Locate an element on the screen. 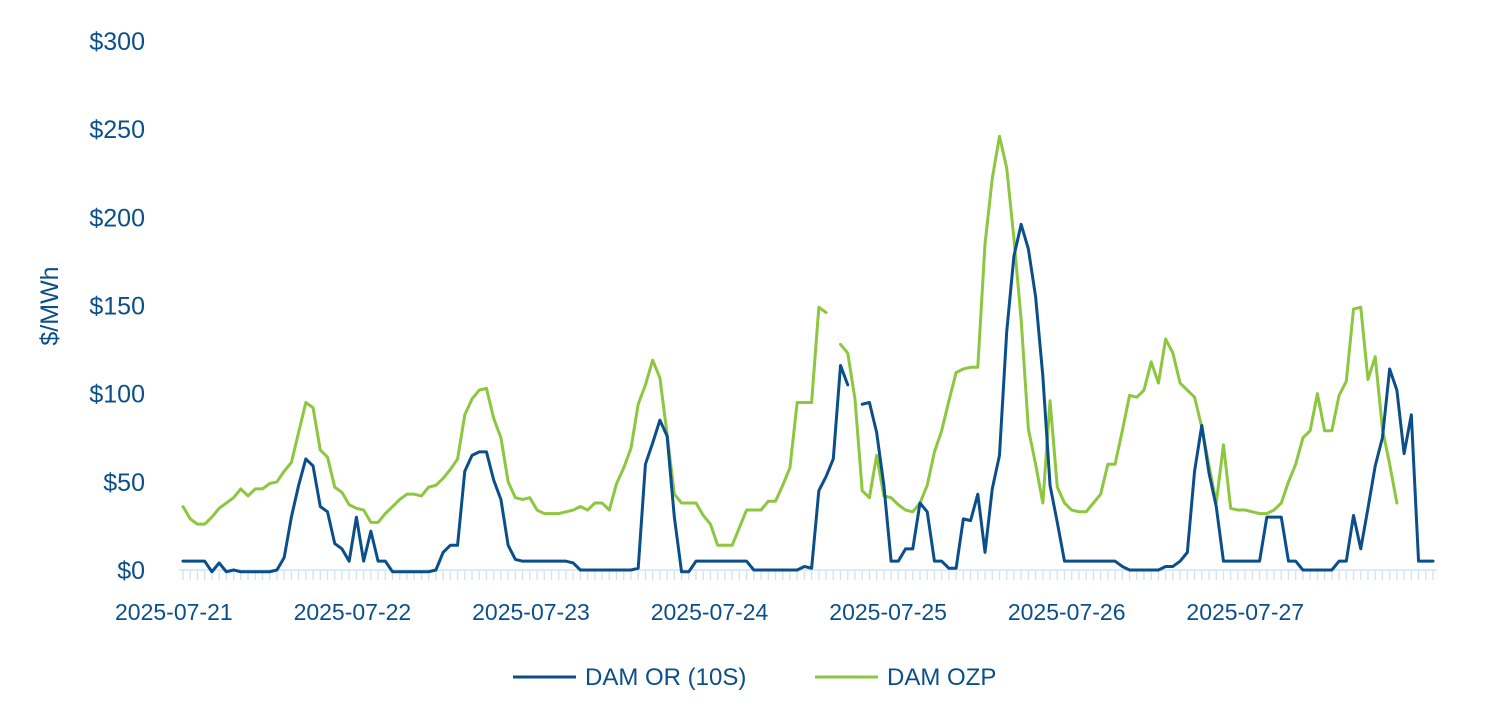  legend-label-1: DAM OZP is located at coordinates (941, 677).